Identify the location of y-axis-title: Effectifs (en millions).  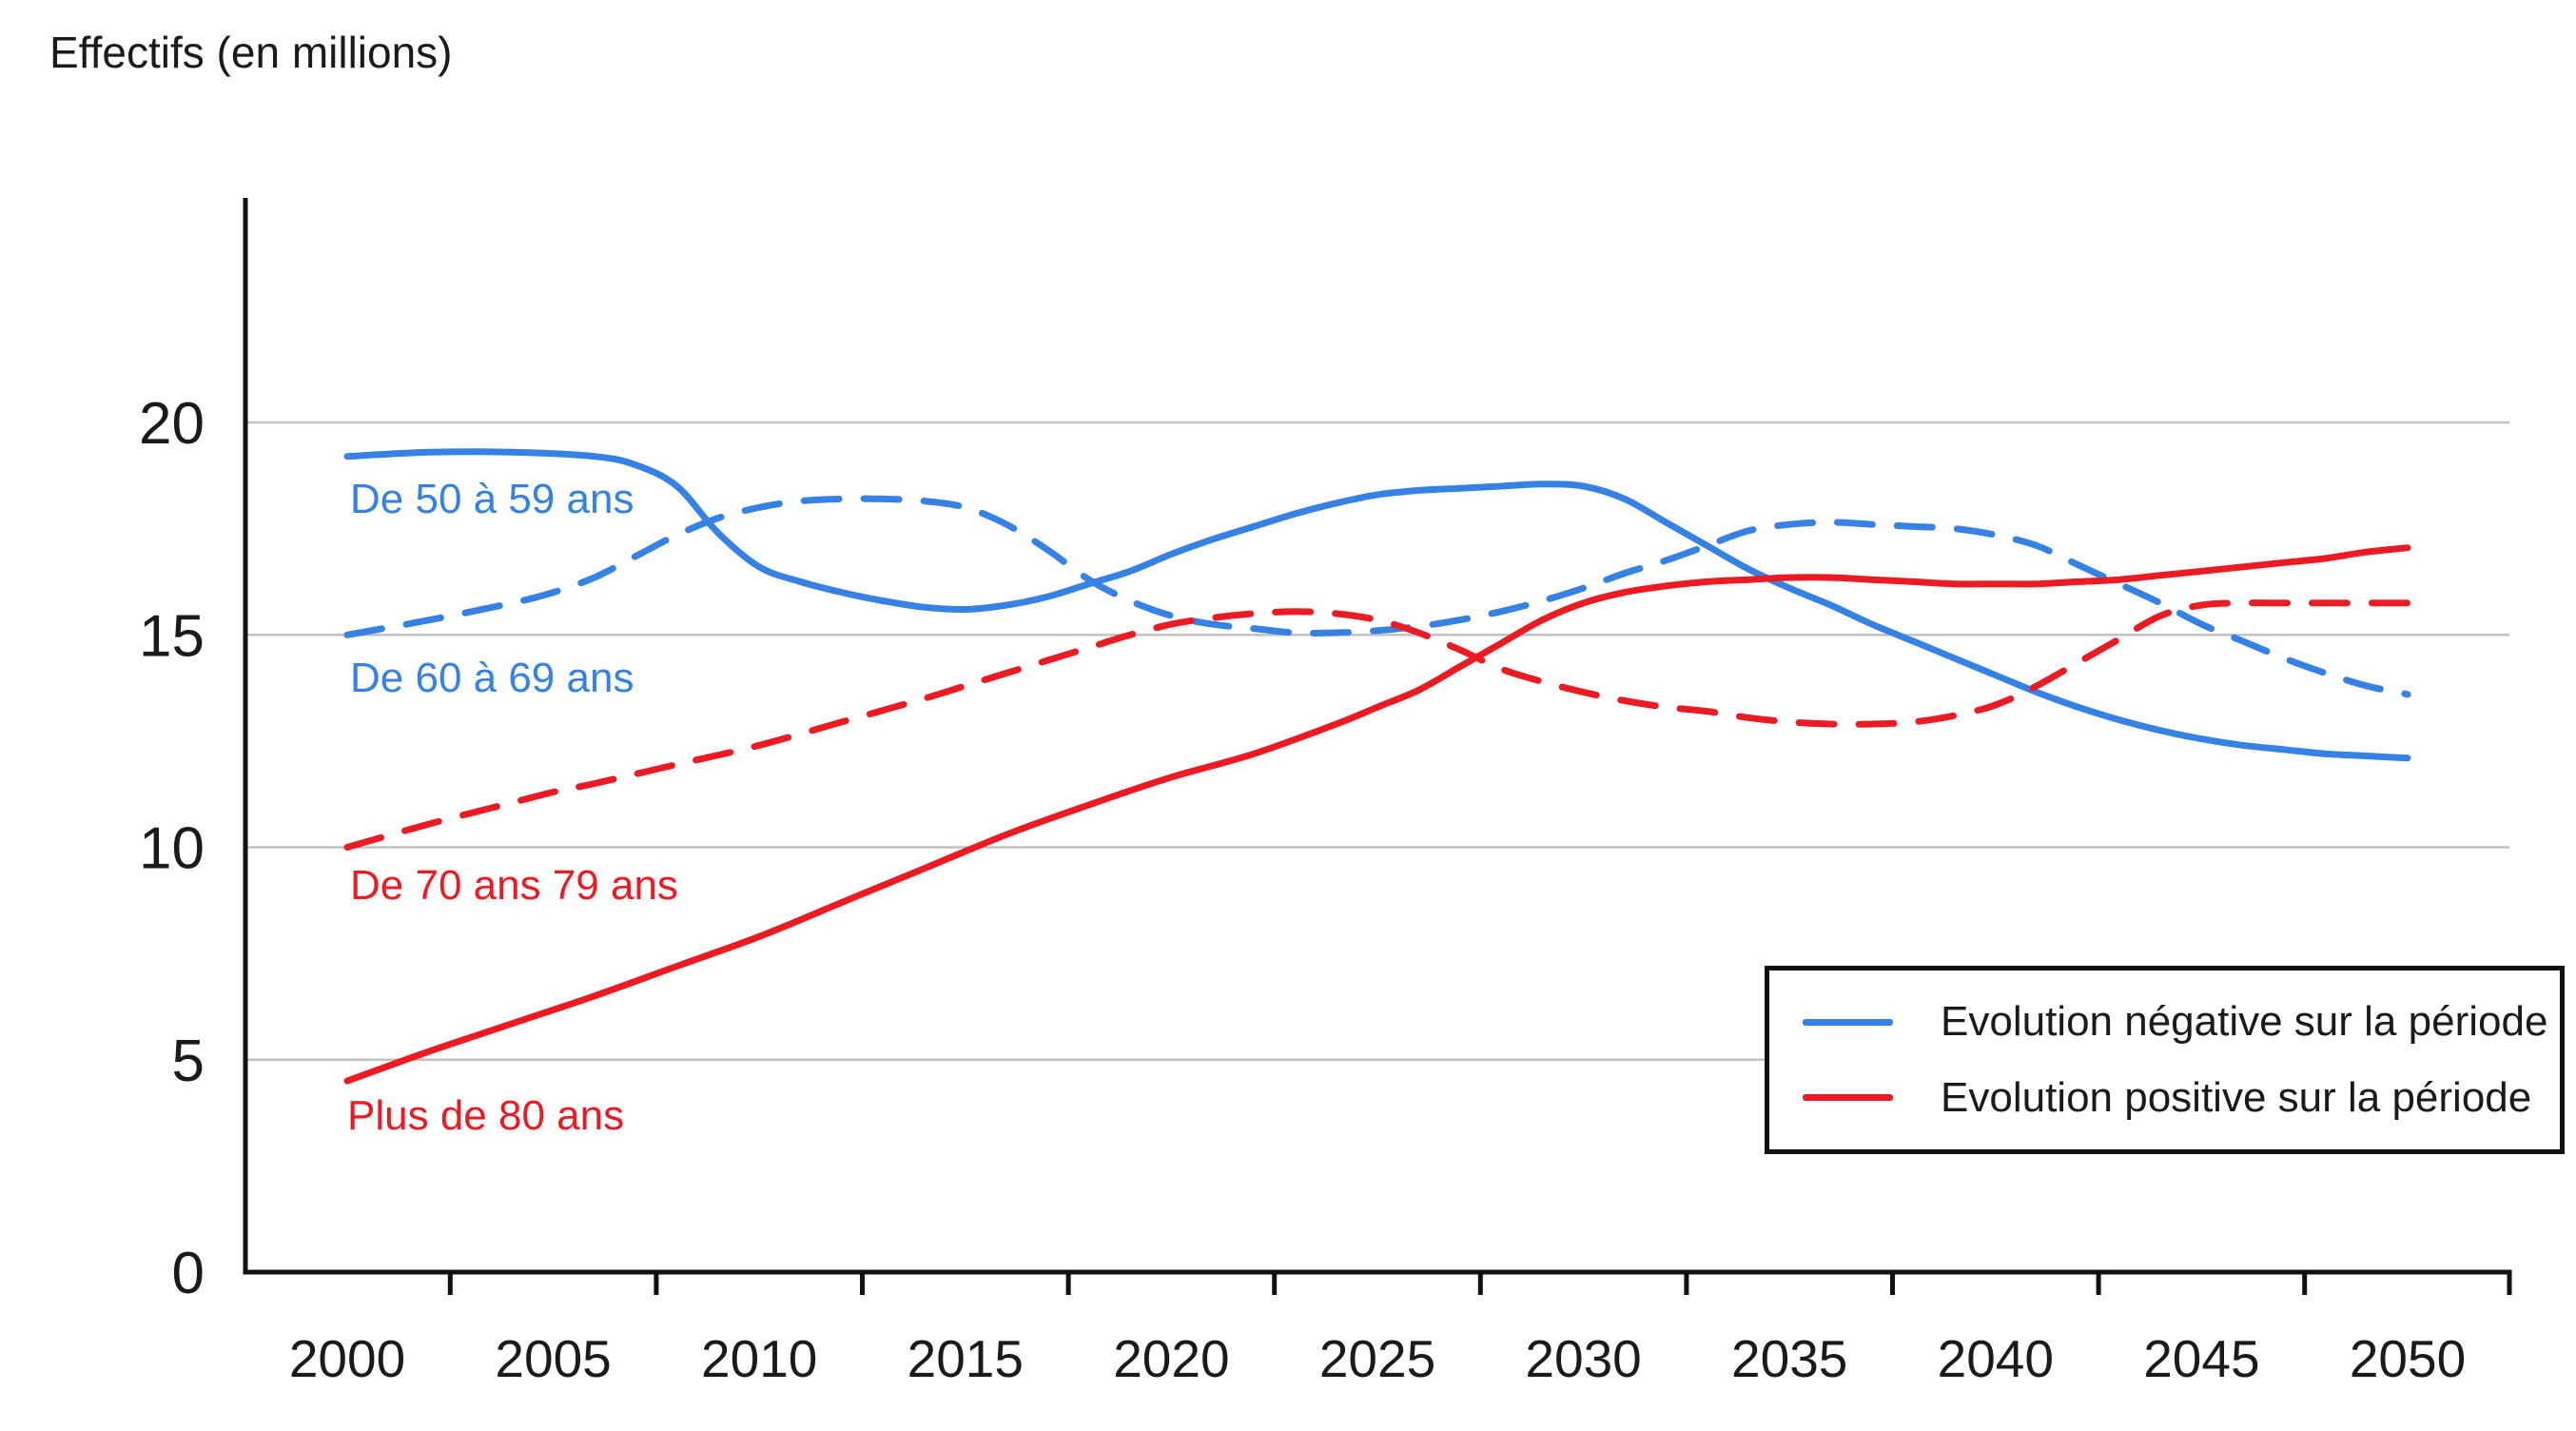
(251, 52).